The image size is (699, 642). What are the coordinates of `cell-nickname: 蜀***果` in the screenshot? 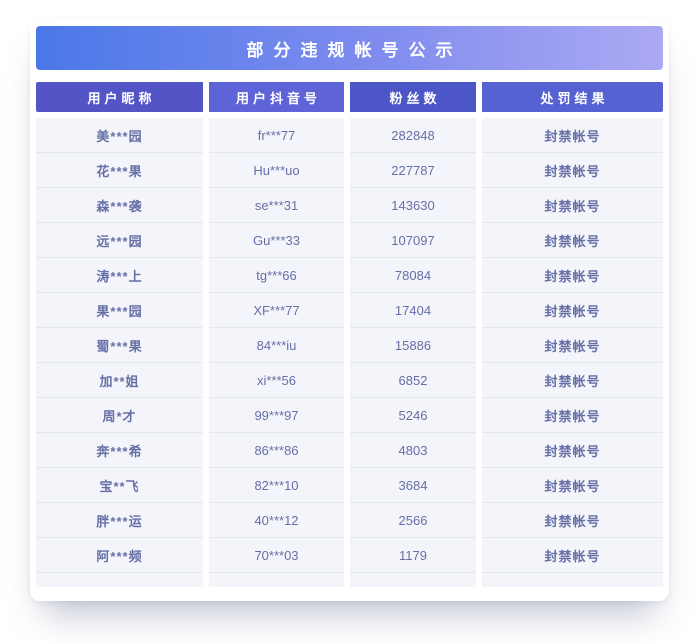 It's located at (119, 345).